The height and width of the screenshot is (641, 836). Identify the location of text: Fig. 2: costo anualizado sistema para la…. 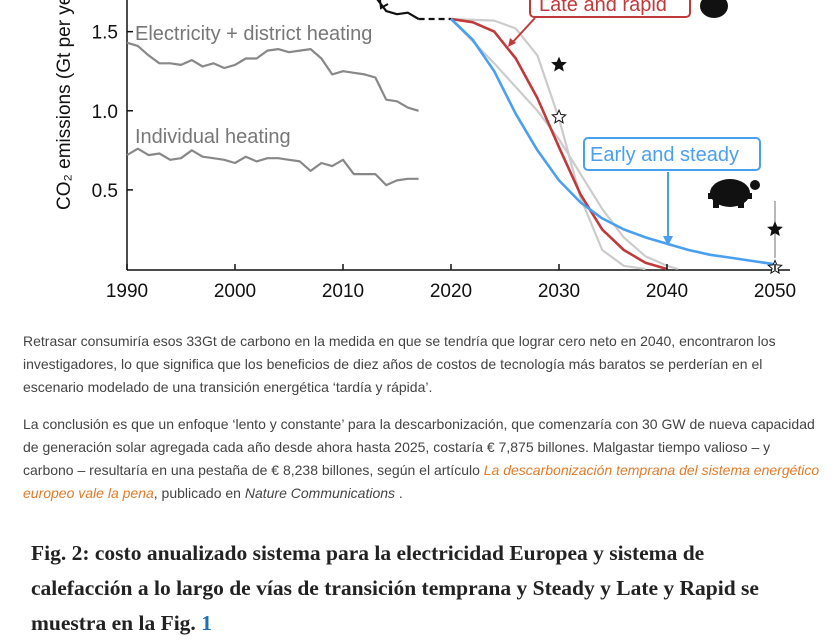
(395, 588).